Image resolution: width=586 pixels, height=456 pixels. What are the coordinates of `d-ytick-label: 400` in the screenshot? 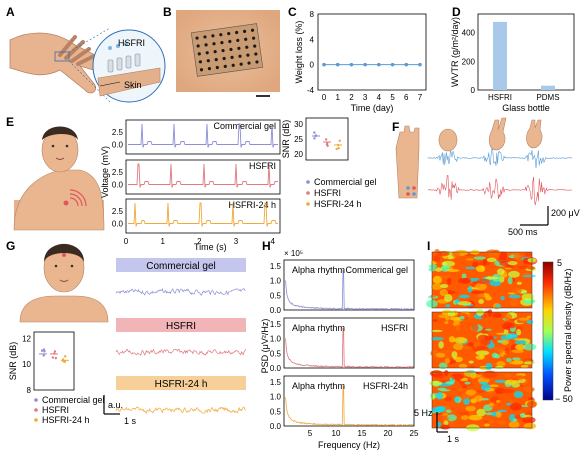 It's located at (469, 33).